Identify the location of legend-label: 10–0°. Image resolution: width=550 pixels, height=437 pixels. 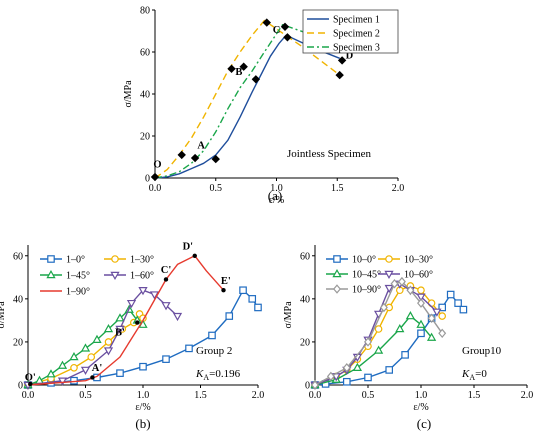
(364, 260).